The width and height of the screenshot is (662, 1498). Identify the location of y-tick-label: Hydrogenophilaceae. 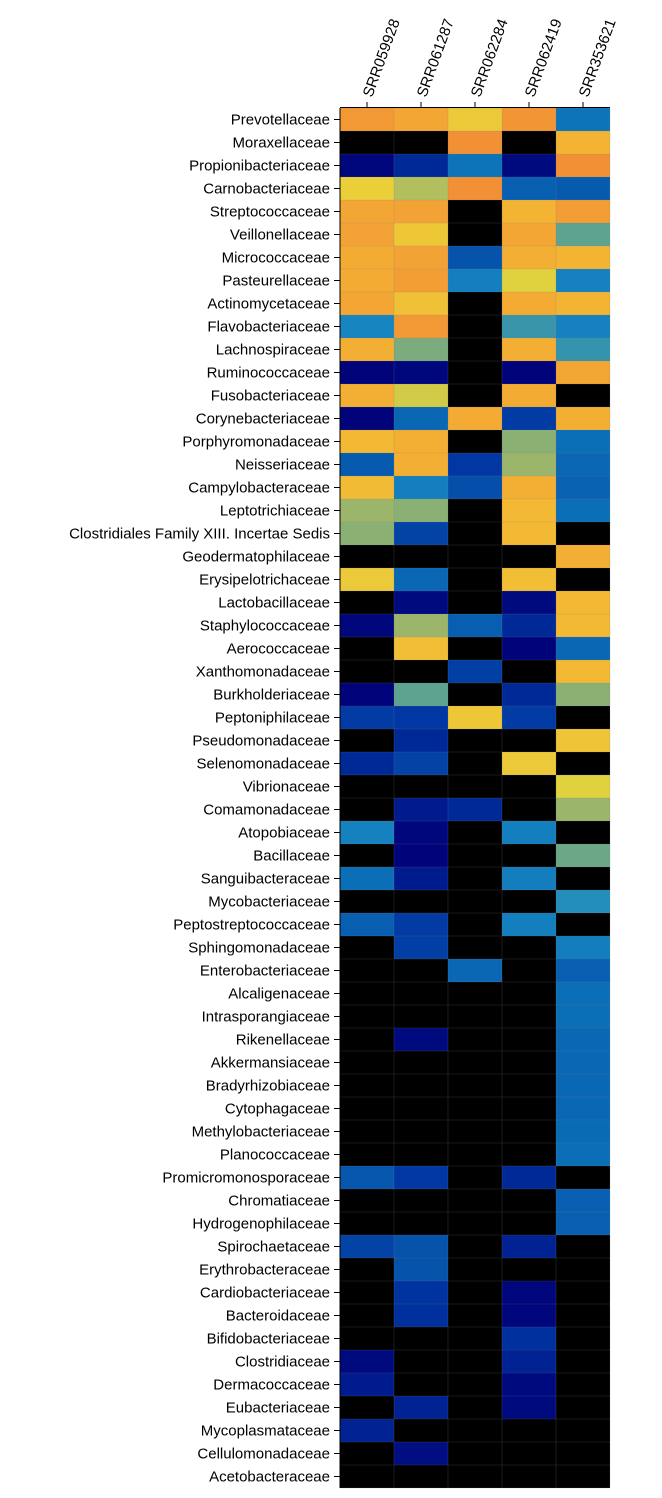
(261, 1224).